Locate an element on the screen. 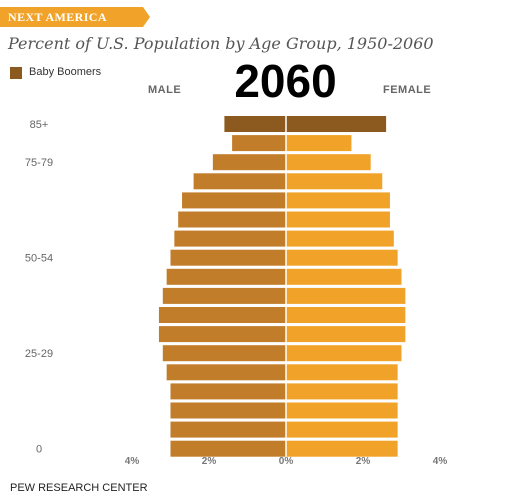 This screenshot has height=500, width=525. banner-label: NEXT AMERICA is located at coordinates (57, 17).